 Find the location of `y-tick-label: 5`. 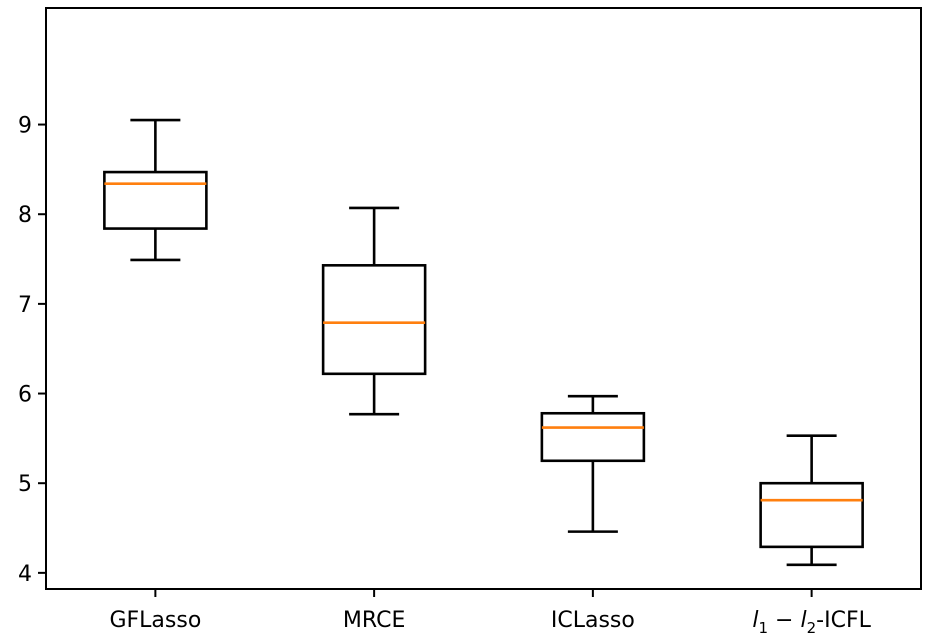

y-tick-label: 5 is located at coordinates (25, 484).